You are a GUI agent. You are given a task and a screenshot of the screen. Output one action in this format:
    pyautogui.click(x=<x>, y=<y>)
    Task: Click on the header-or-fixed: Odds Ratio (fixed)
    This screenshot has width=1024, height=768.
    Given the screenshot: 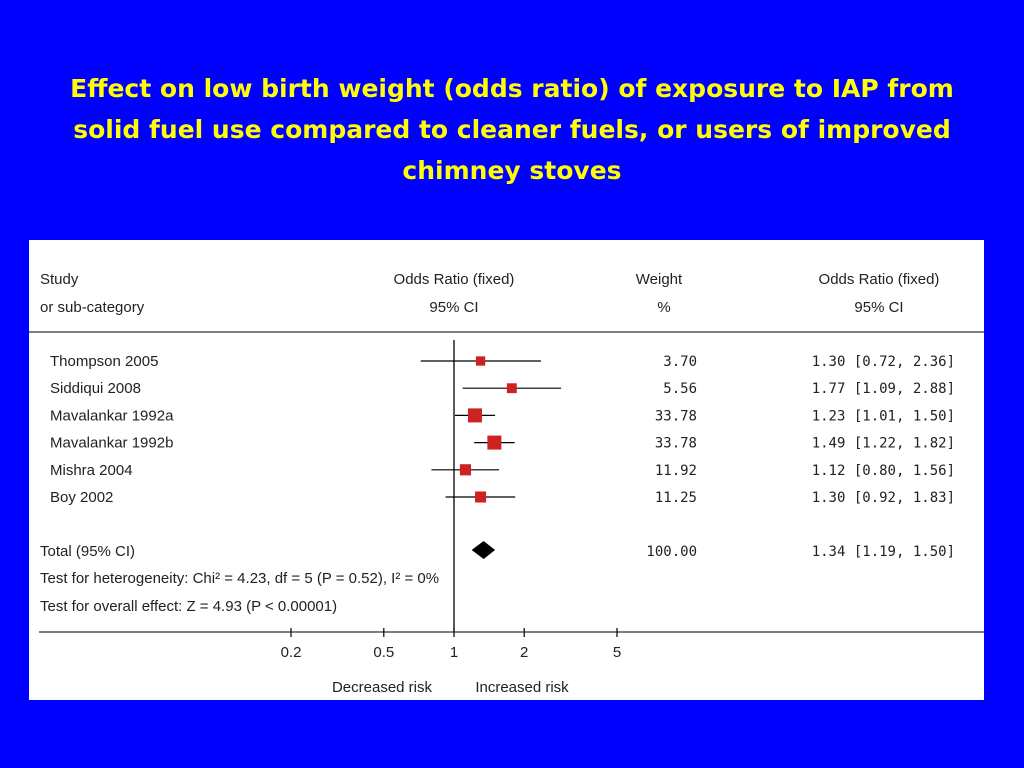 What is the action you would take?
    pyautogui.click(x=454, y=279)
    